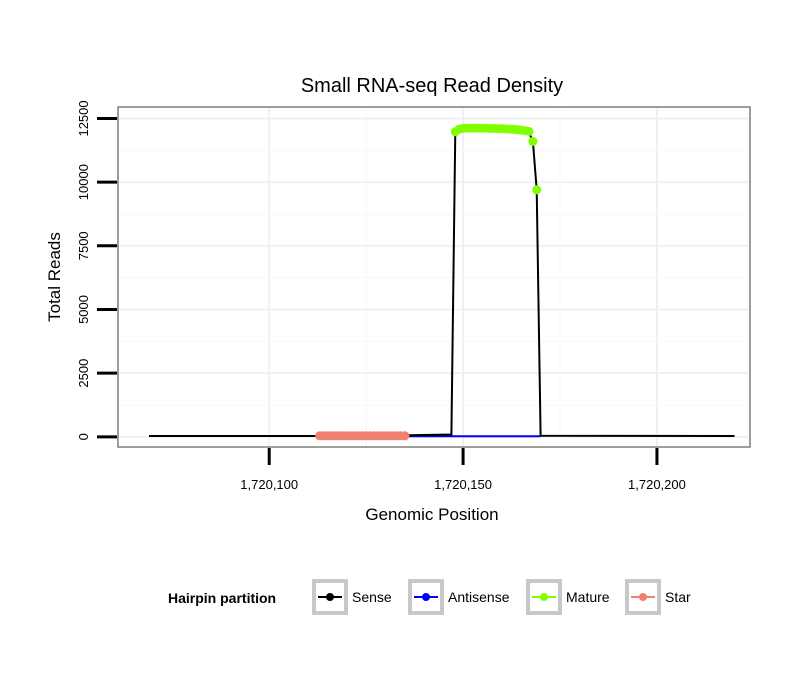 Image resolution: width=810 pixels, height=690 pixels. I want to click on y-tick-label: 12500, so click(83, 118).